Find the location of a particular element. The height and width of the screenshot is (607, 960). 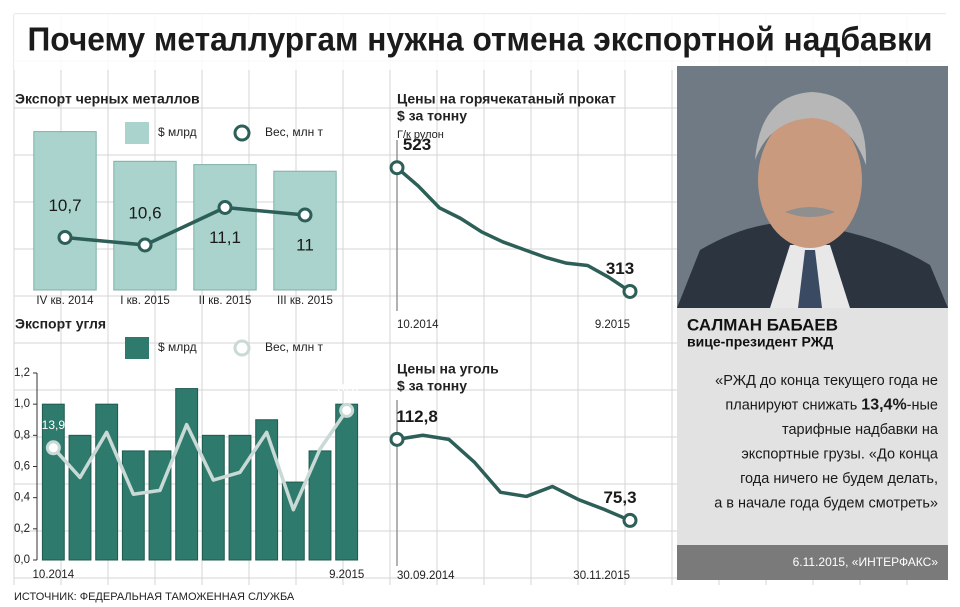

data-label: 13,9 is located at coordinates (54, 425).